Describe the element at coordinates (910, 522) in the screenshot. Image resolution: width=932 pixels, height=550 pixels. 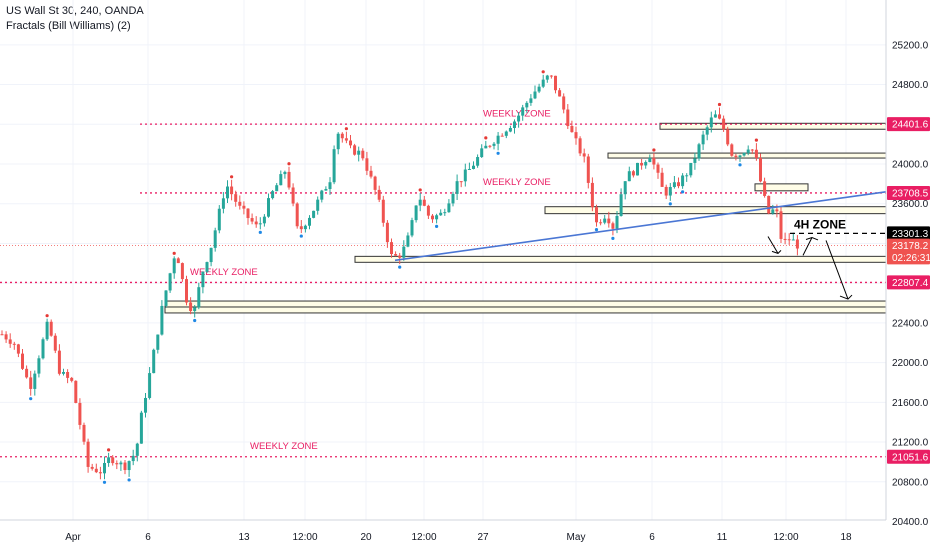
I see `y-tick-label: 20400.0` at that location.